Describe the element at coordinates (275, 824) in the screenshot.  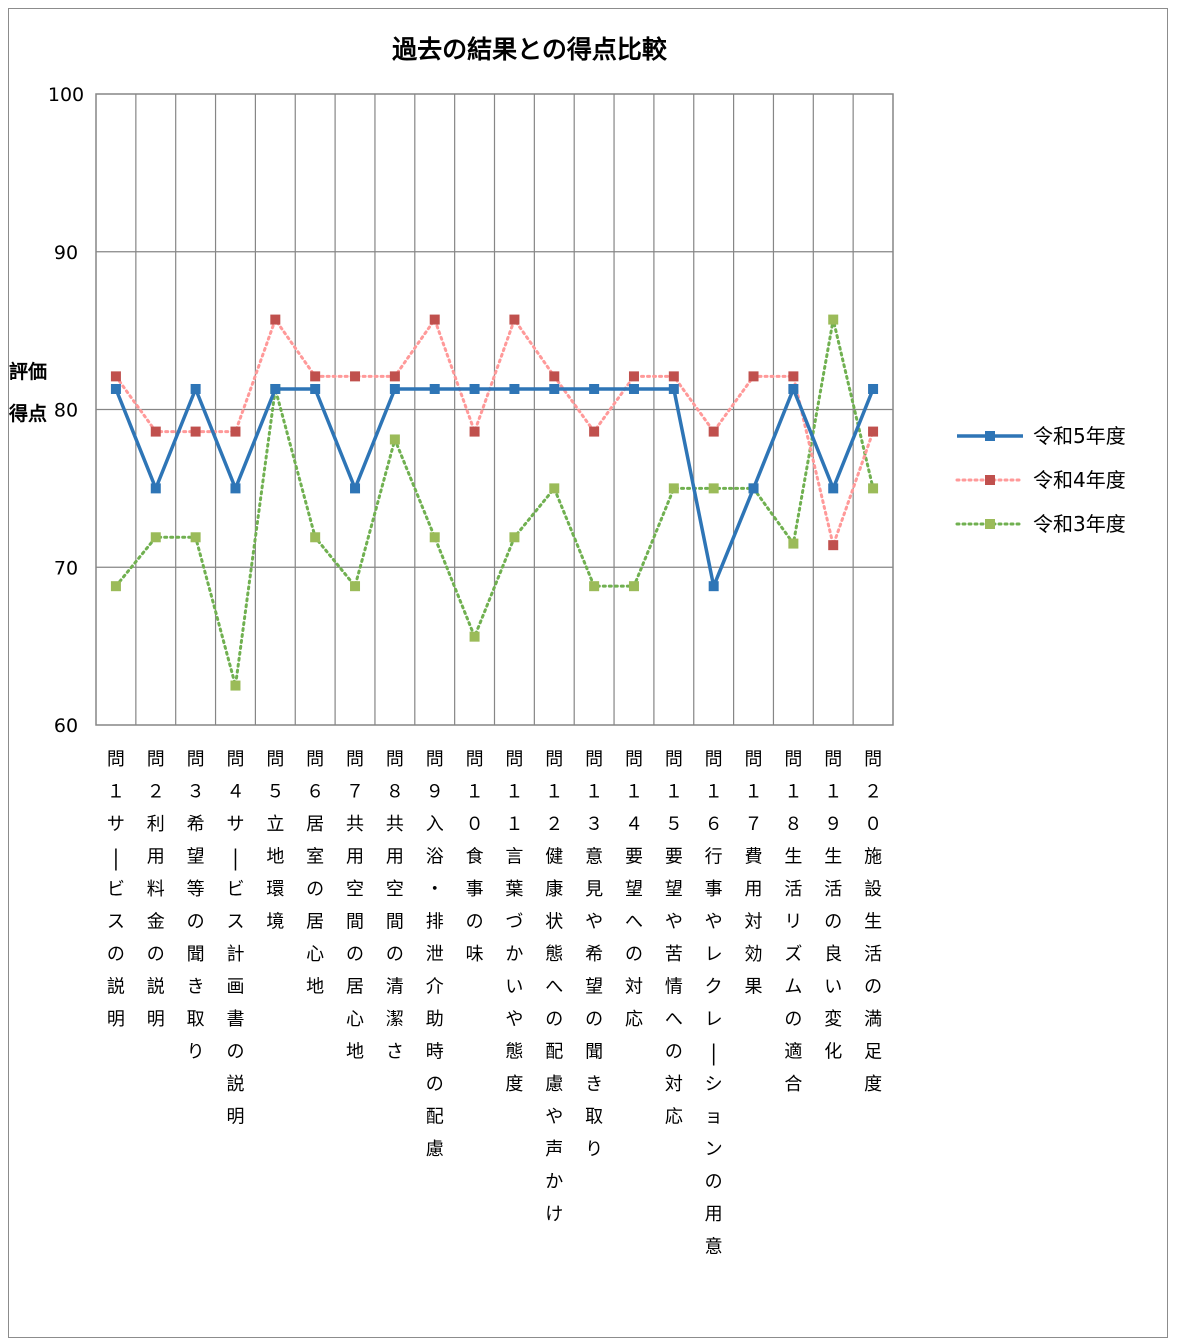
I see `category-label-char: 立` at that location.